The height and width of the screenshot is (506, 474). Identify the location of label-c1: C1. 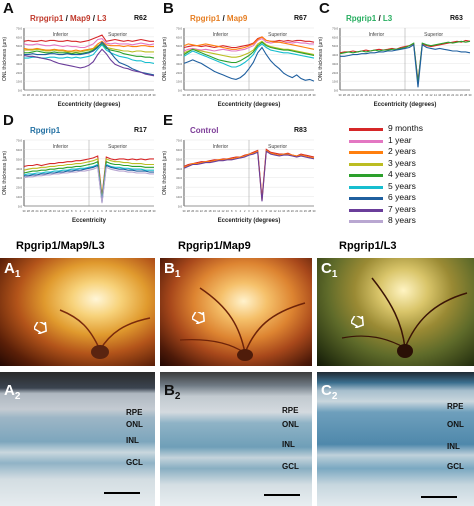
(329, 270).